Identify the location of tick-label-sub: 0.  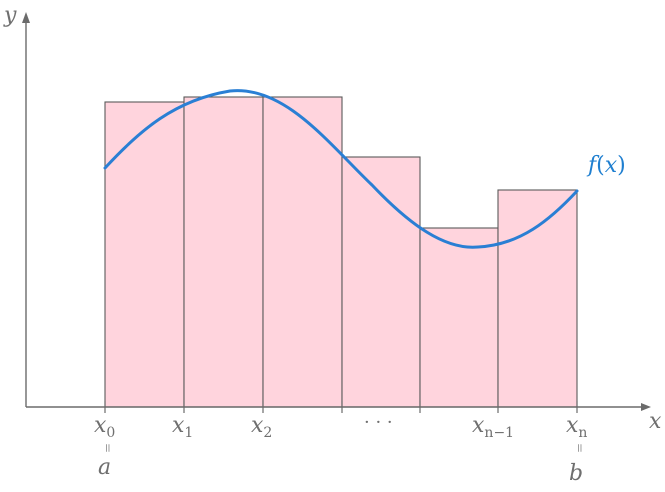
(110, 433).